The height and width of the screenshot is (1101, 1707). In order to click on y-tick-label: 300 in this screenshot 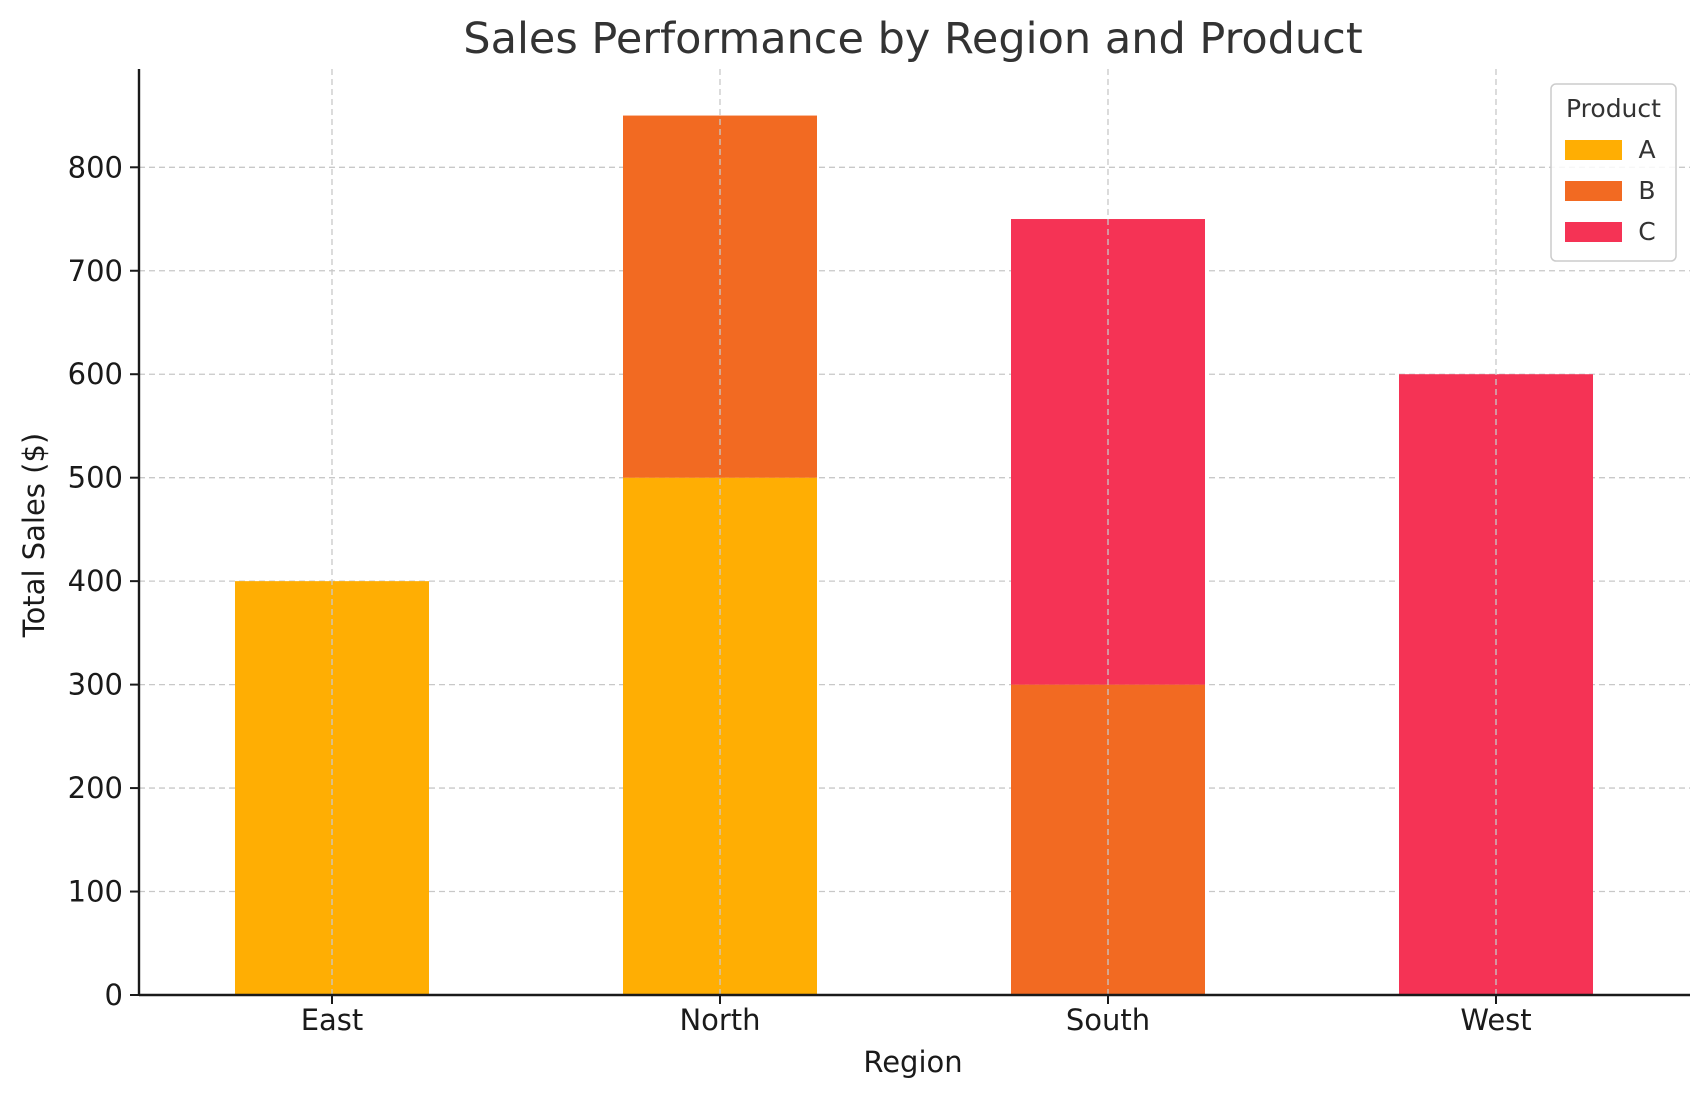, I will do `click(95, 685)`.